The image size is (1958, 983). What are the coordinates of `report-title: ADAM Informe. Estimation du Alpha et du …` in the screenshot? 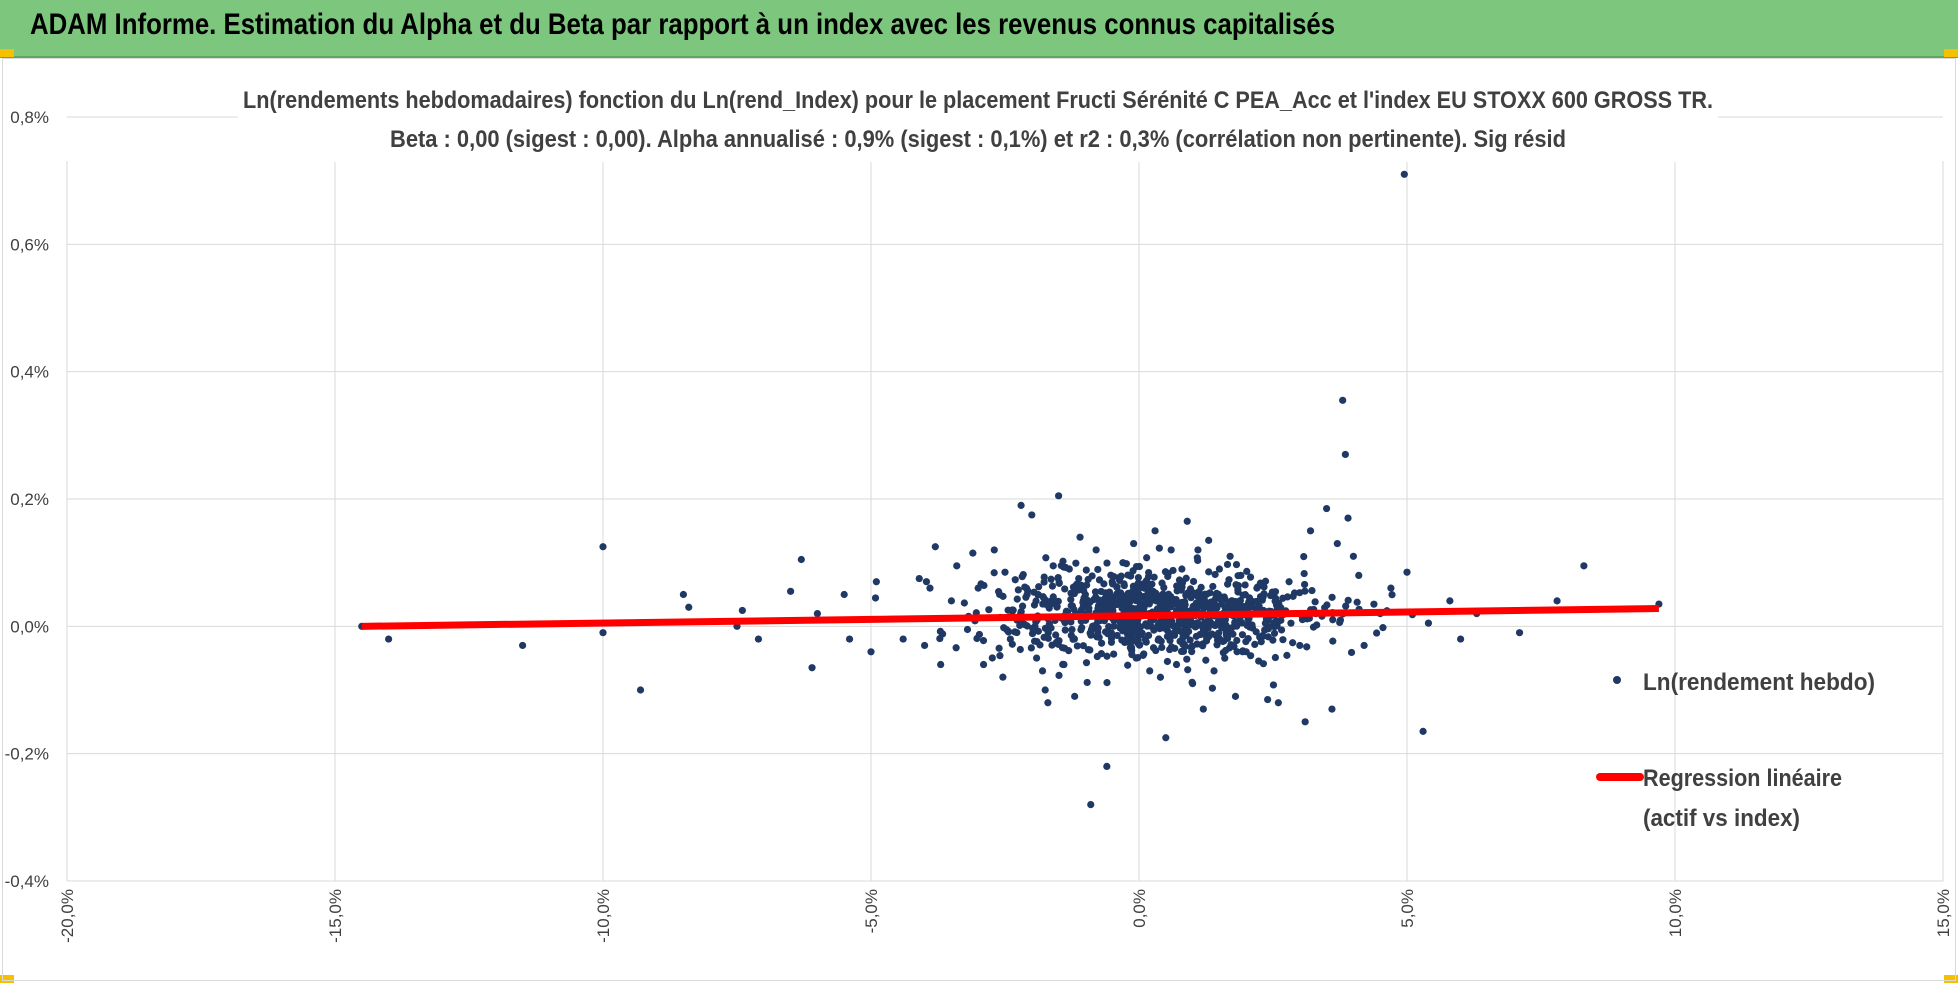 It's located at (683, 24).